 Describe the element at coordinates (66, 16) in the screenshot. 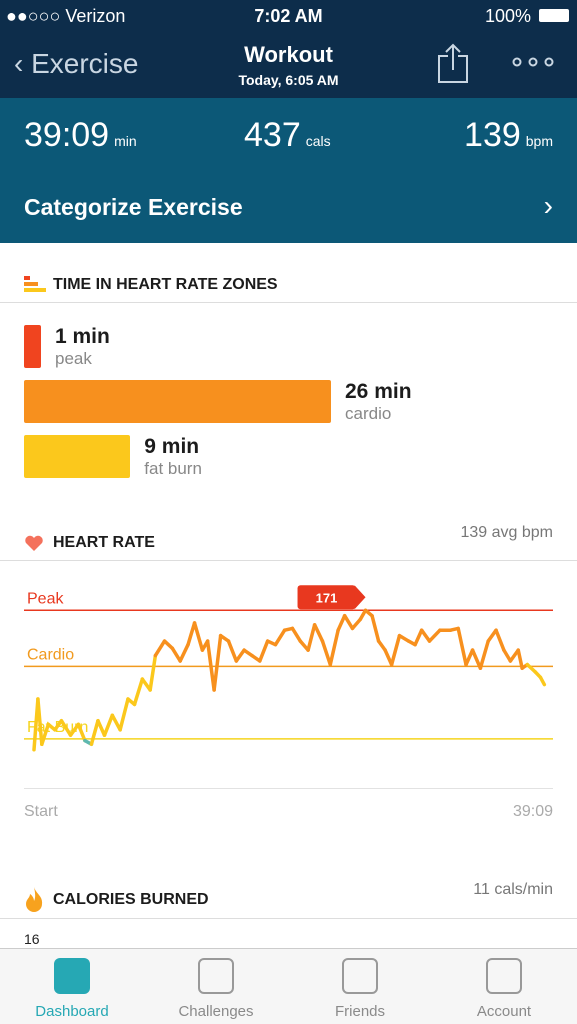

I see `carrier: ●●○○○ Verizon` at that location.